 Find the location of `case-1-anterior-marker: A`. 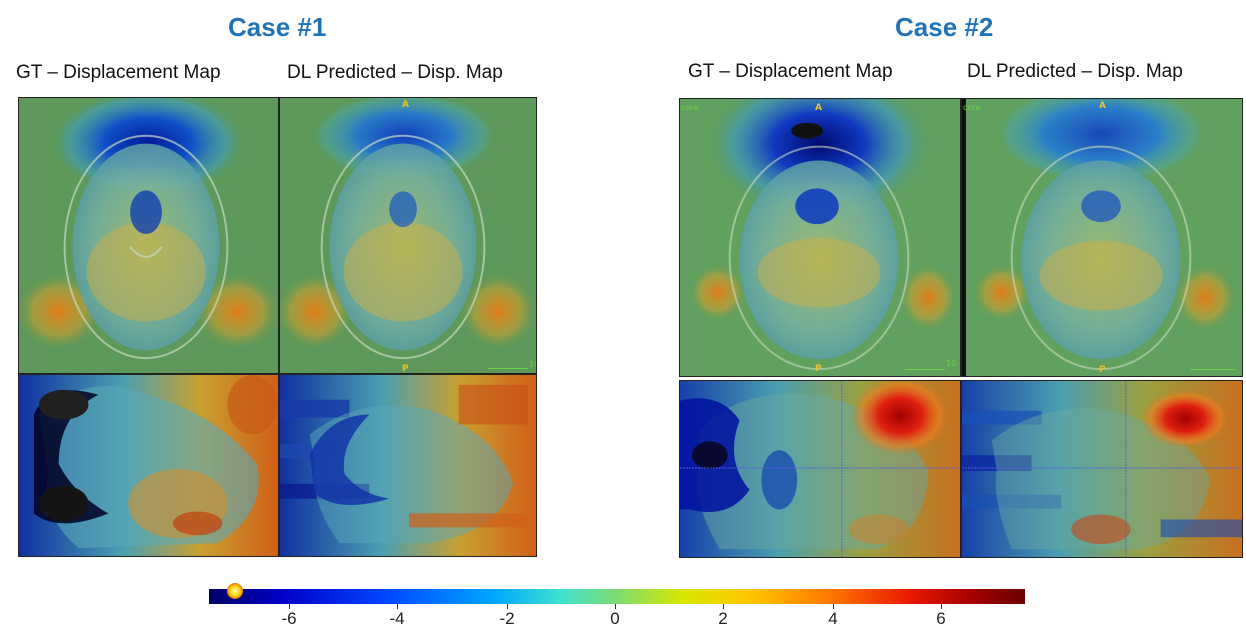

case-1-anterior-marker: A is located at coordinates (405, 105).